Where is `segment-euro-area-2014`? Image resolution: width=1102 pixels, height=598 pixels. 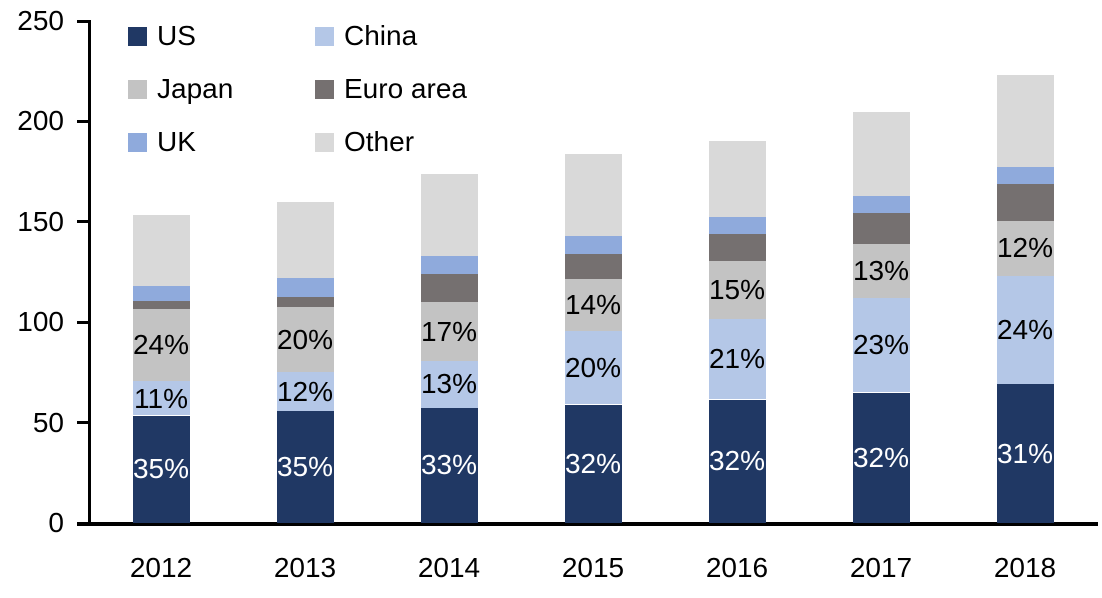 segment-euro-area-2014 is located at coordinates (449, 288).